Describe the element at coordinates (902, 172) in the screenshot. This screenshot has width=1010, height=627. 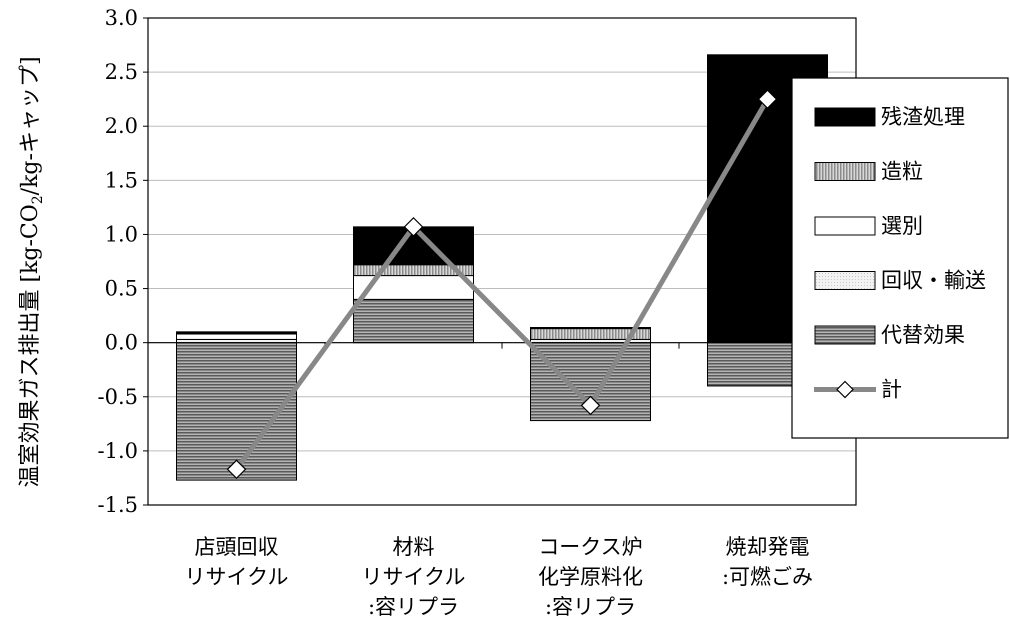
I see `legend-label: 造粒` at that location.